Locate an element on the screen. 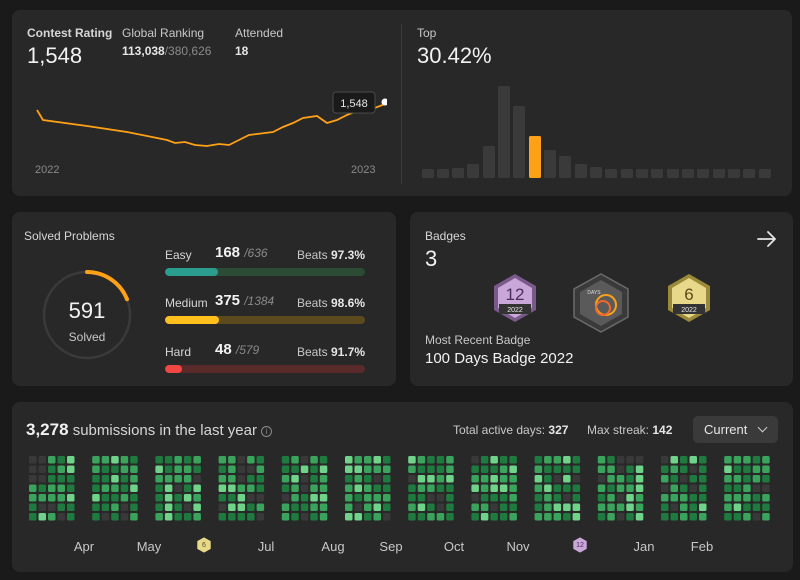 This screenshot has height=580, width=800. solved-ring is located at coordinates (87, 315).